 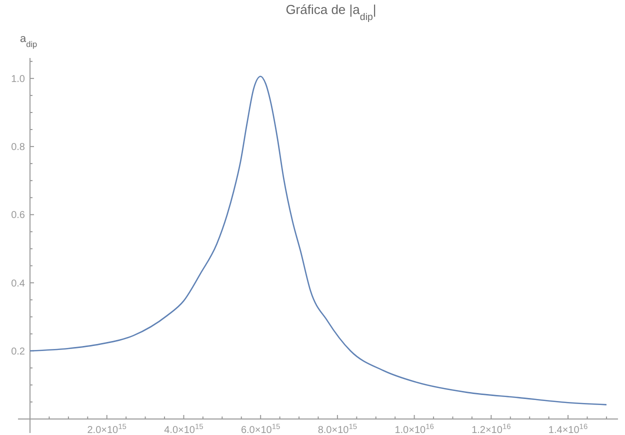 What do you see at coordinates (184, 428) in the screenshot?
I see `x-tick-label: 4.0×10$^{15}$` at bounding box center [184, 428].